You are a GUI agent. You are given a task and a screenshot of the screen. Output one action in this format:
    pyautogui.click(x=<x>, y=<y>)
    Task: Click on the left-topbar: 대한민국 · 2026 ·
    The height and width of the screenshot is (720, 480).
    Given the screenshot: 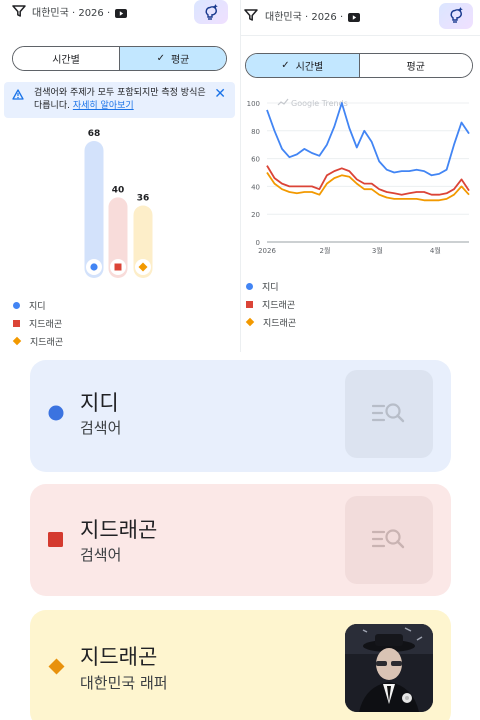 What is the action you would take?
    pyautogui.click(x=120, y=15)
    